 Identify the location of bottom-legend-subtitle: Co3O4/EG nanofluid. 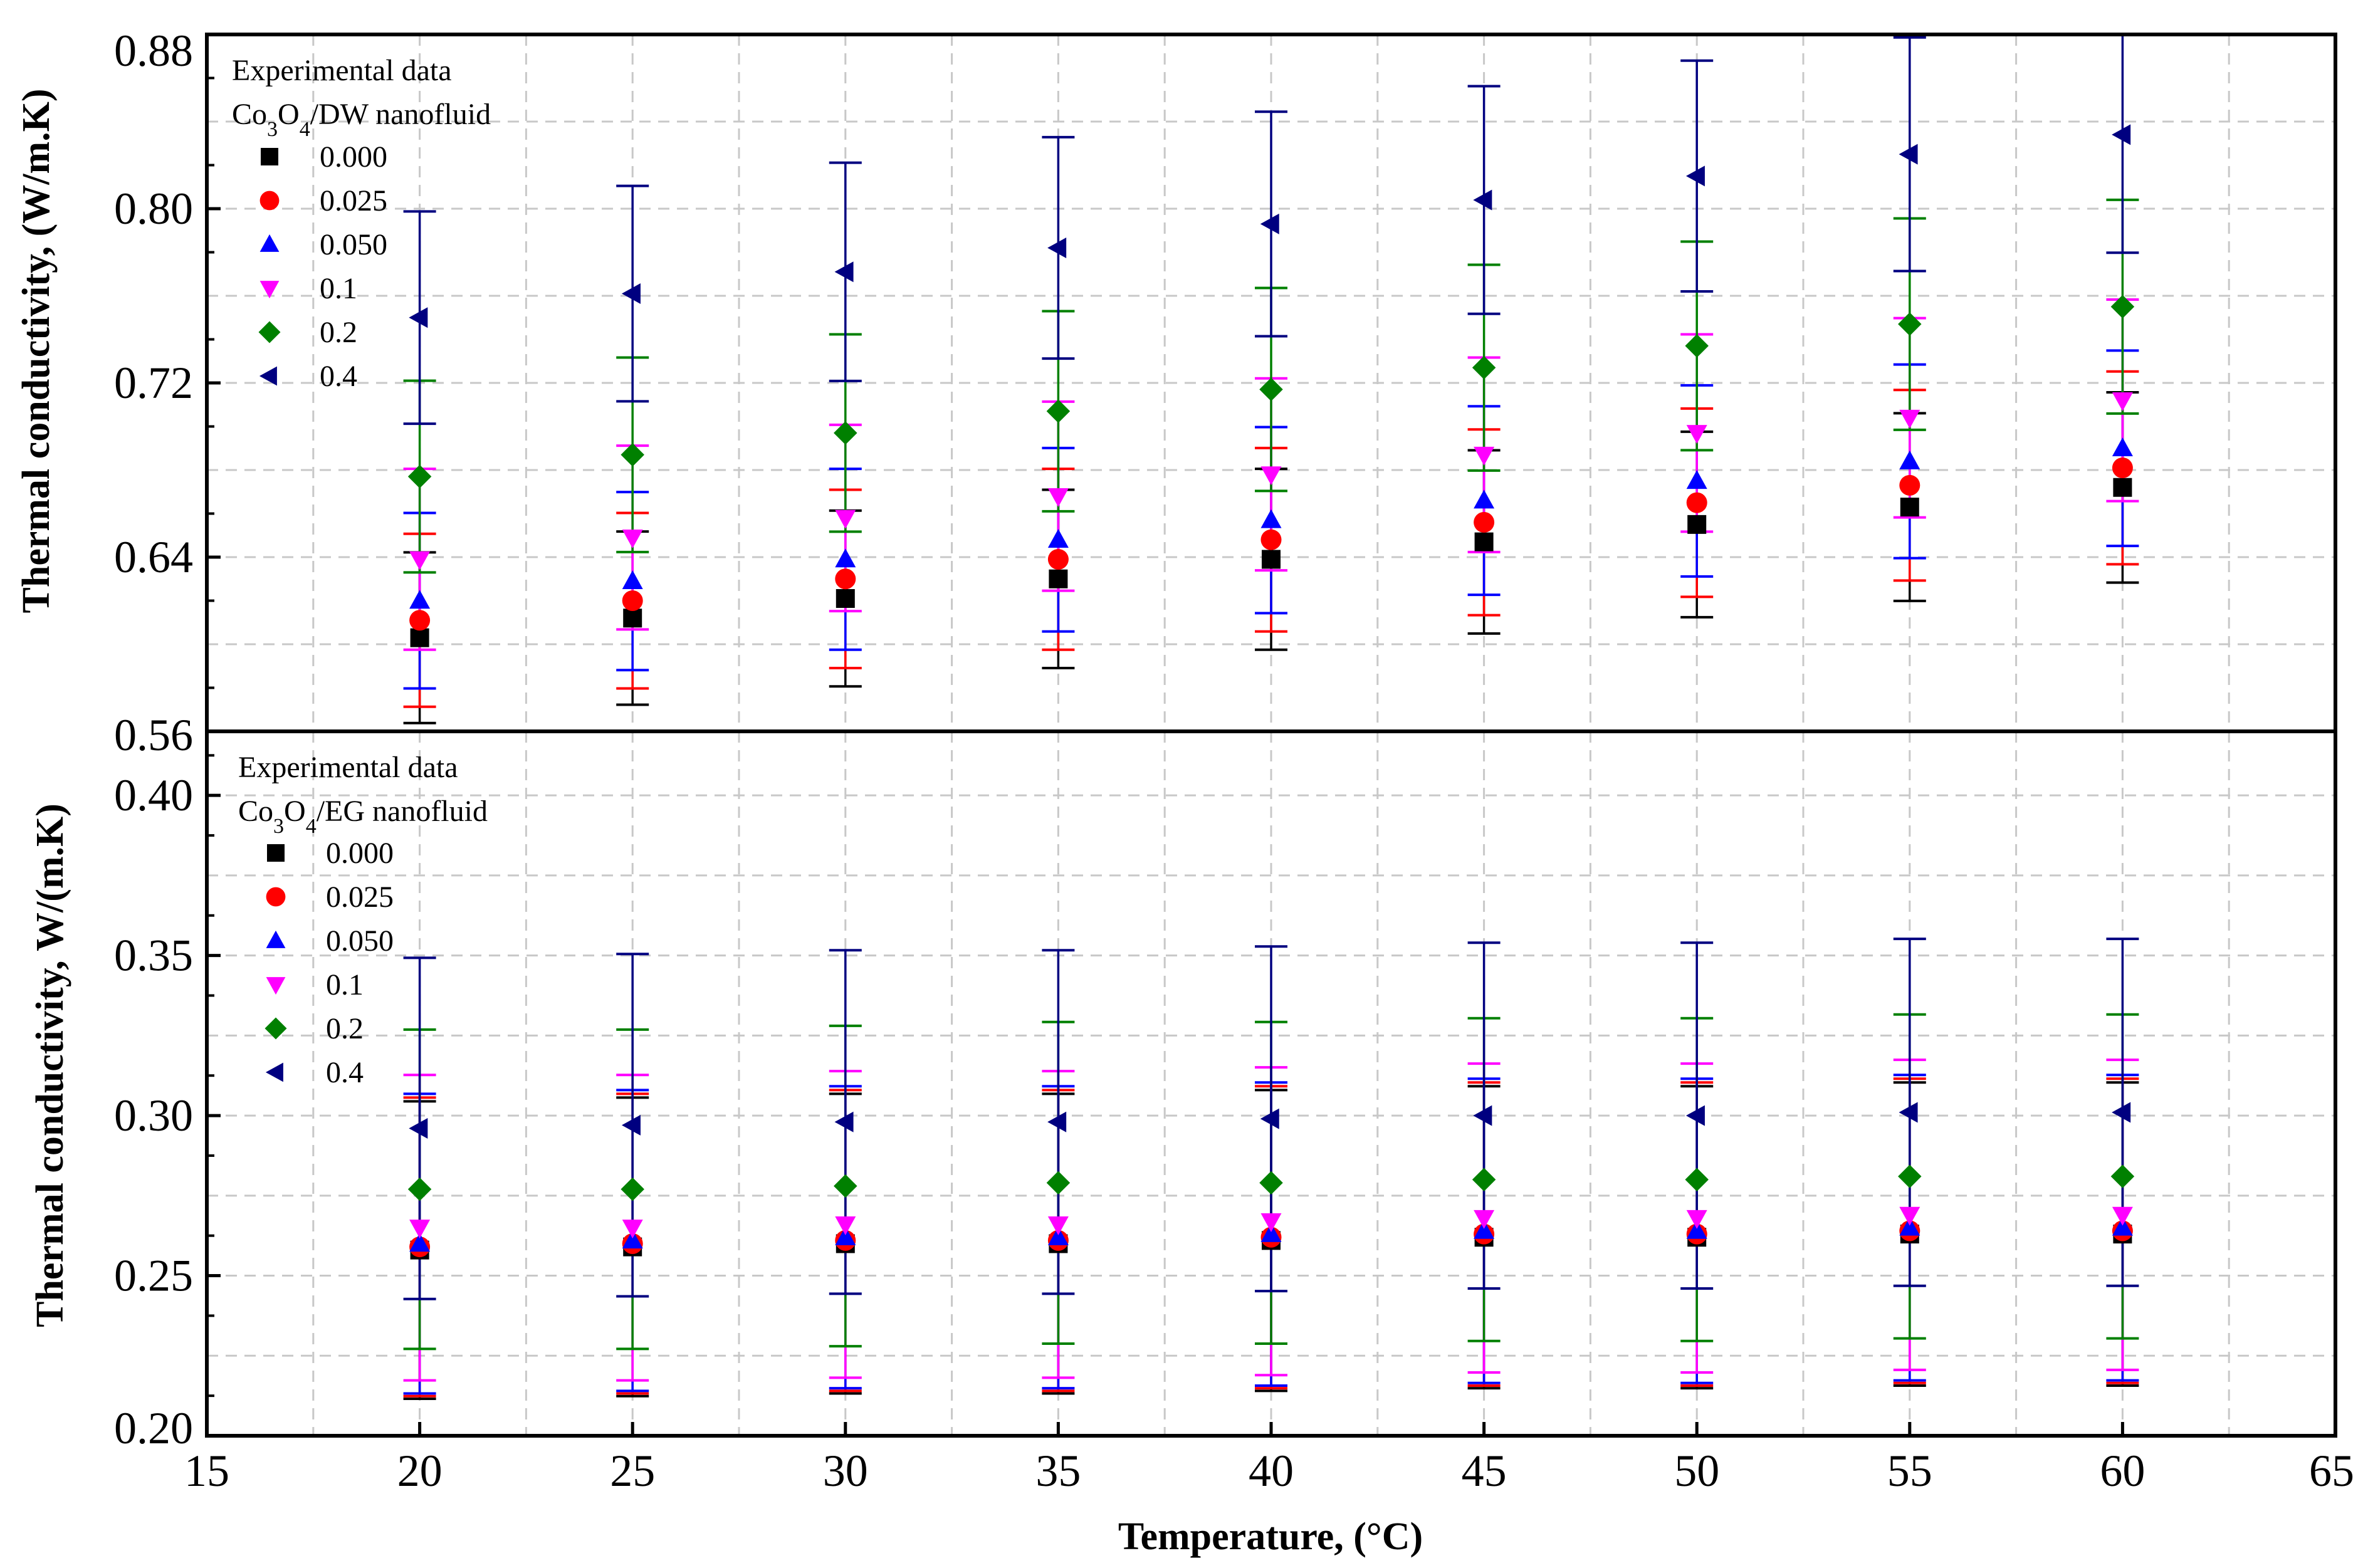
(363, 816).